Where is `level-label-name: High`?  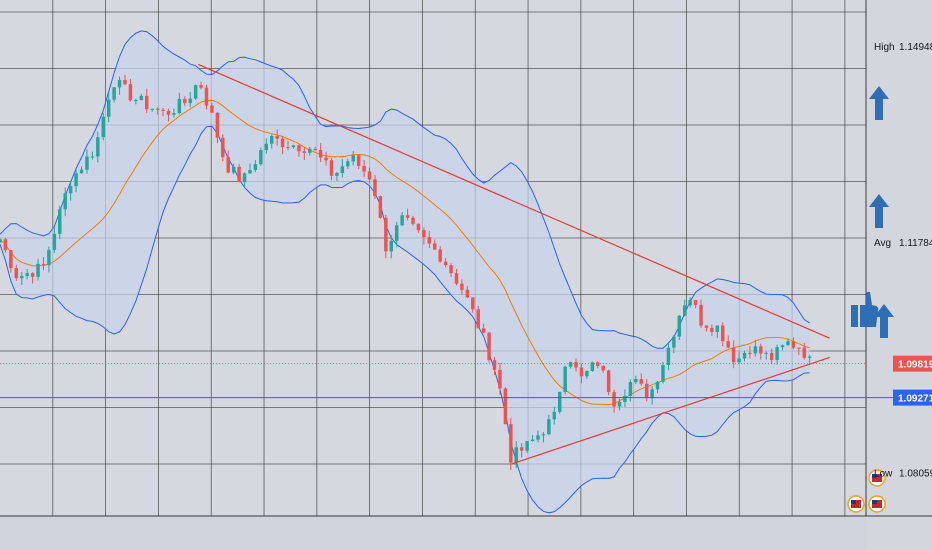 level-label-name: High is located at coordinates (884, 47).